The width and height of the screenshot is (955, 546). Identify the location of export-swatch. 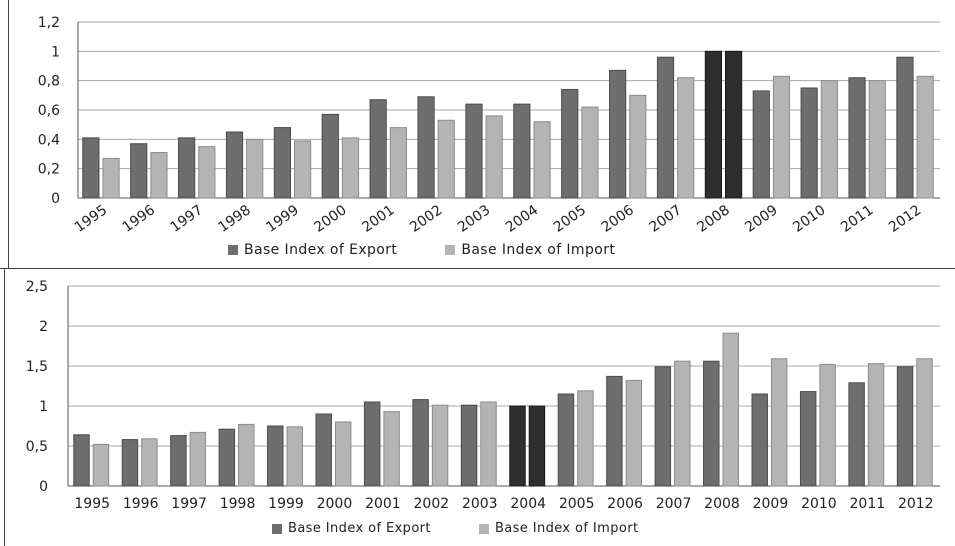
(233, 250).